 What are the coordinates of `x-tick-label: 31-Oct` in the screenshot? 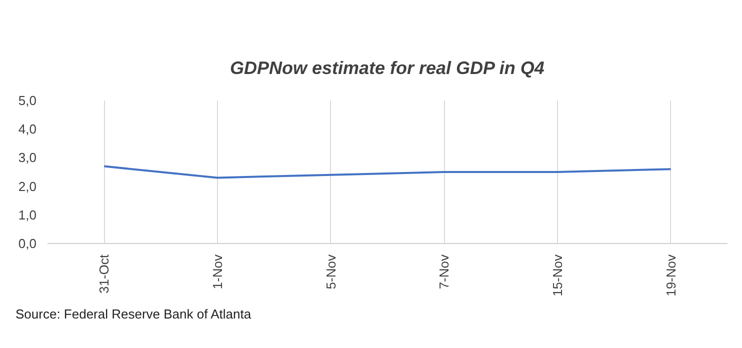 It's located at (104, 274).